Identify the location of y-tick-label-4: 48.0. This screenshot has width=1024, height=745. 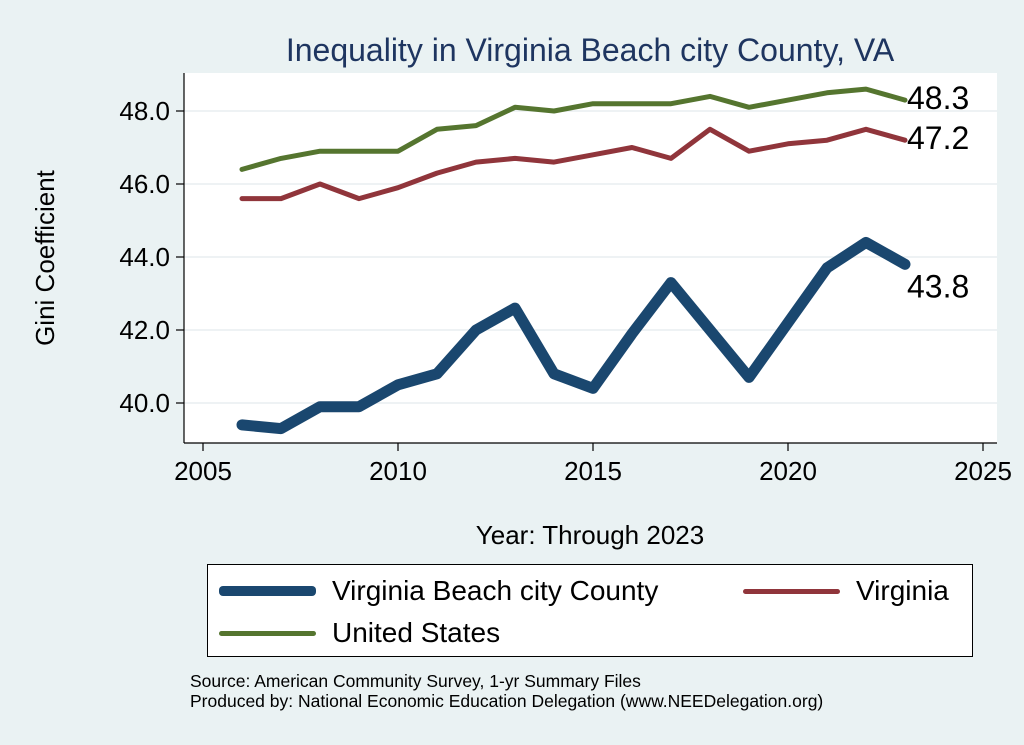
(144, 111).